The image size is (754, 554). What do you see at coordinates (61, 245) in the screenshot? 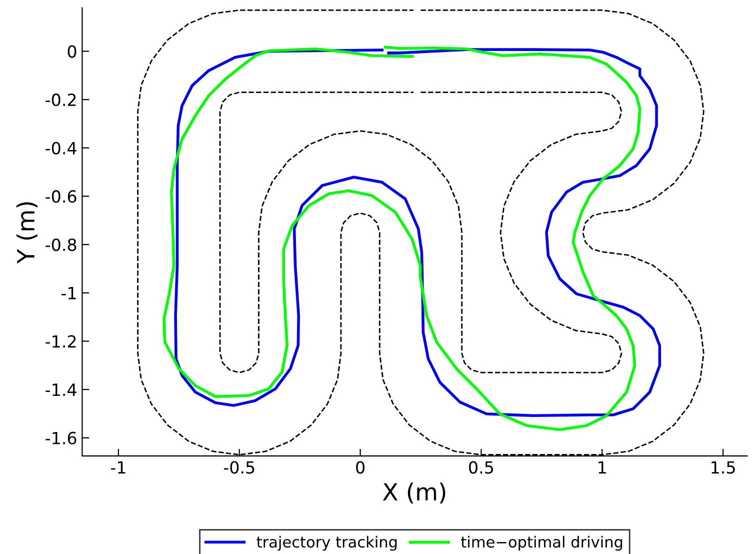
I see `y-tick-label: -0.8` at bounding box center [61, 245].